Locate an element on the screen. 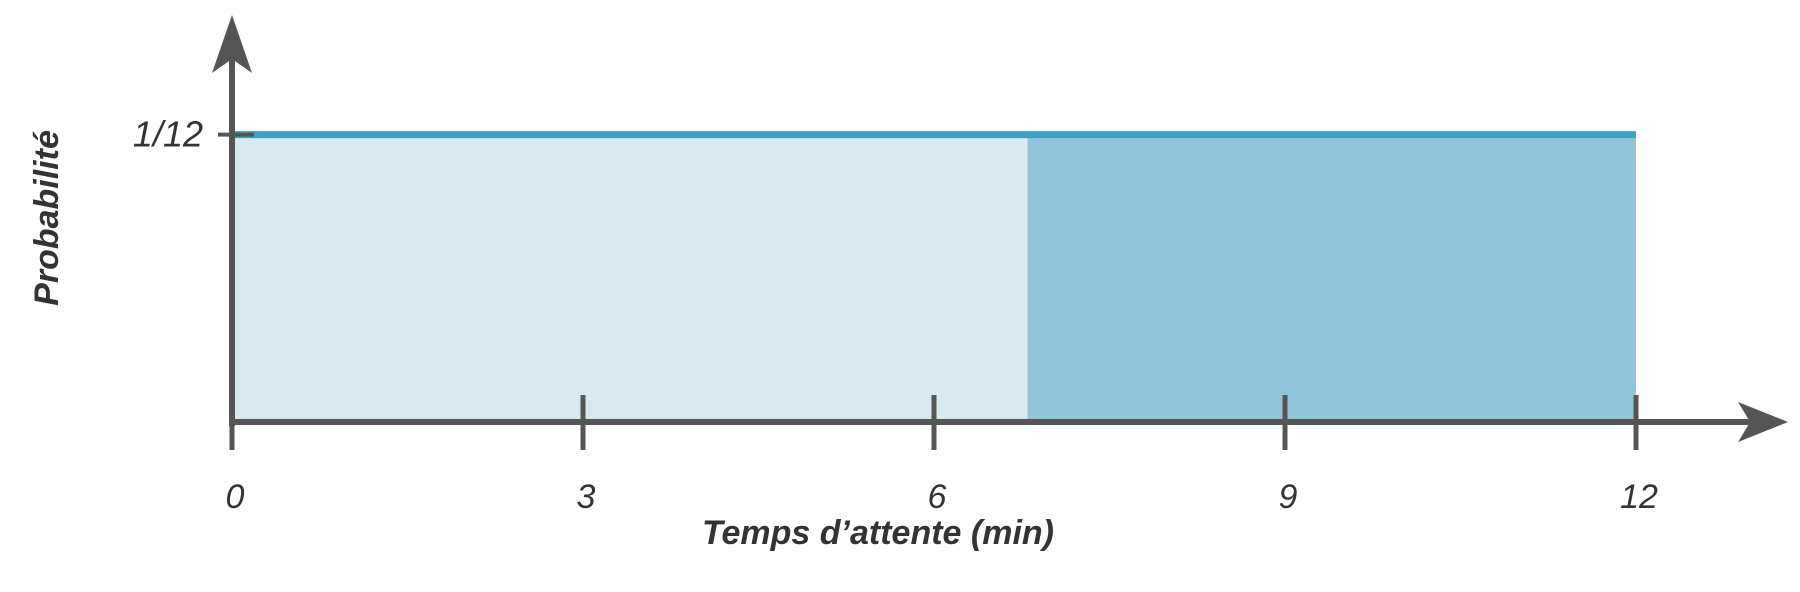 Image resolution: width=1800 pixels, height=592 pixels. x-axis-arrow is located at coordinates (1763, 422).